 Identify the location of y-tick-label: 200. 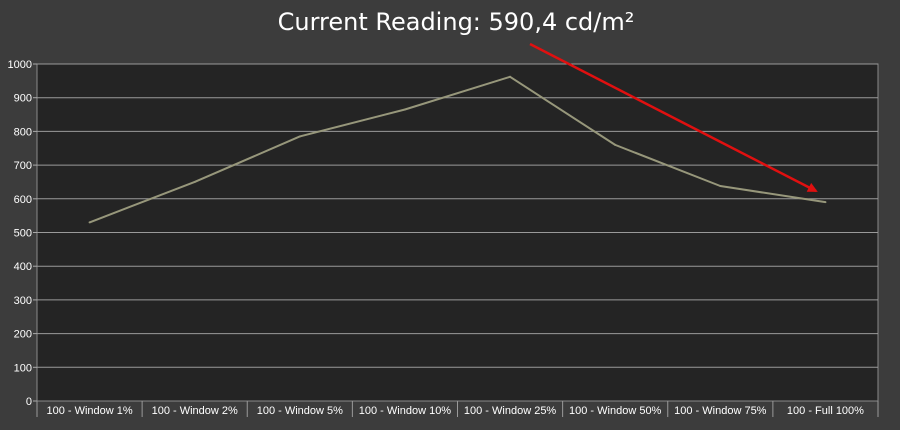
(23, 335).